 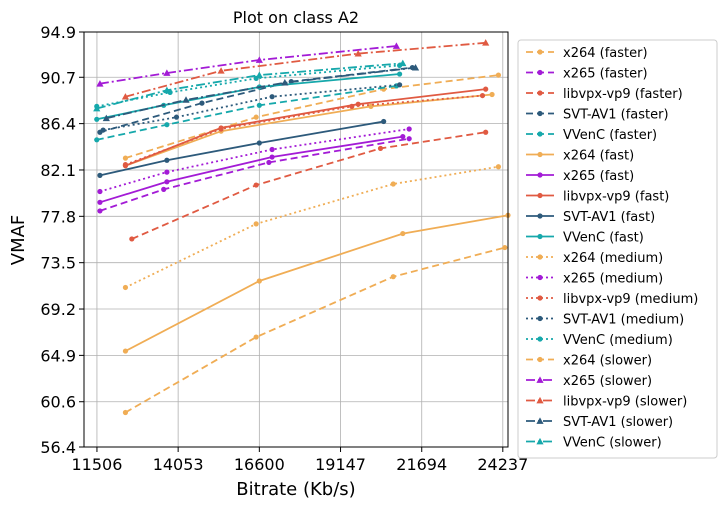 What do you see at coordinates (607, 381) in the screenshot?
I see `legend-label: x265 (slower)` at bounding box center [607, 381].